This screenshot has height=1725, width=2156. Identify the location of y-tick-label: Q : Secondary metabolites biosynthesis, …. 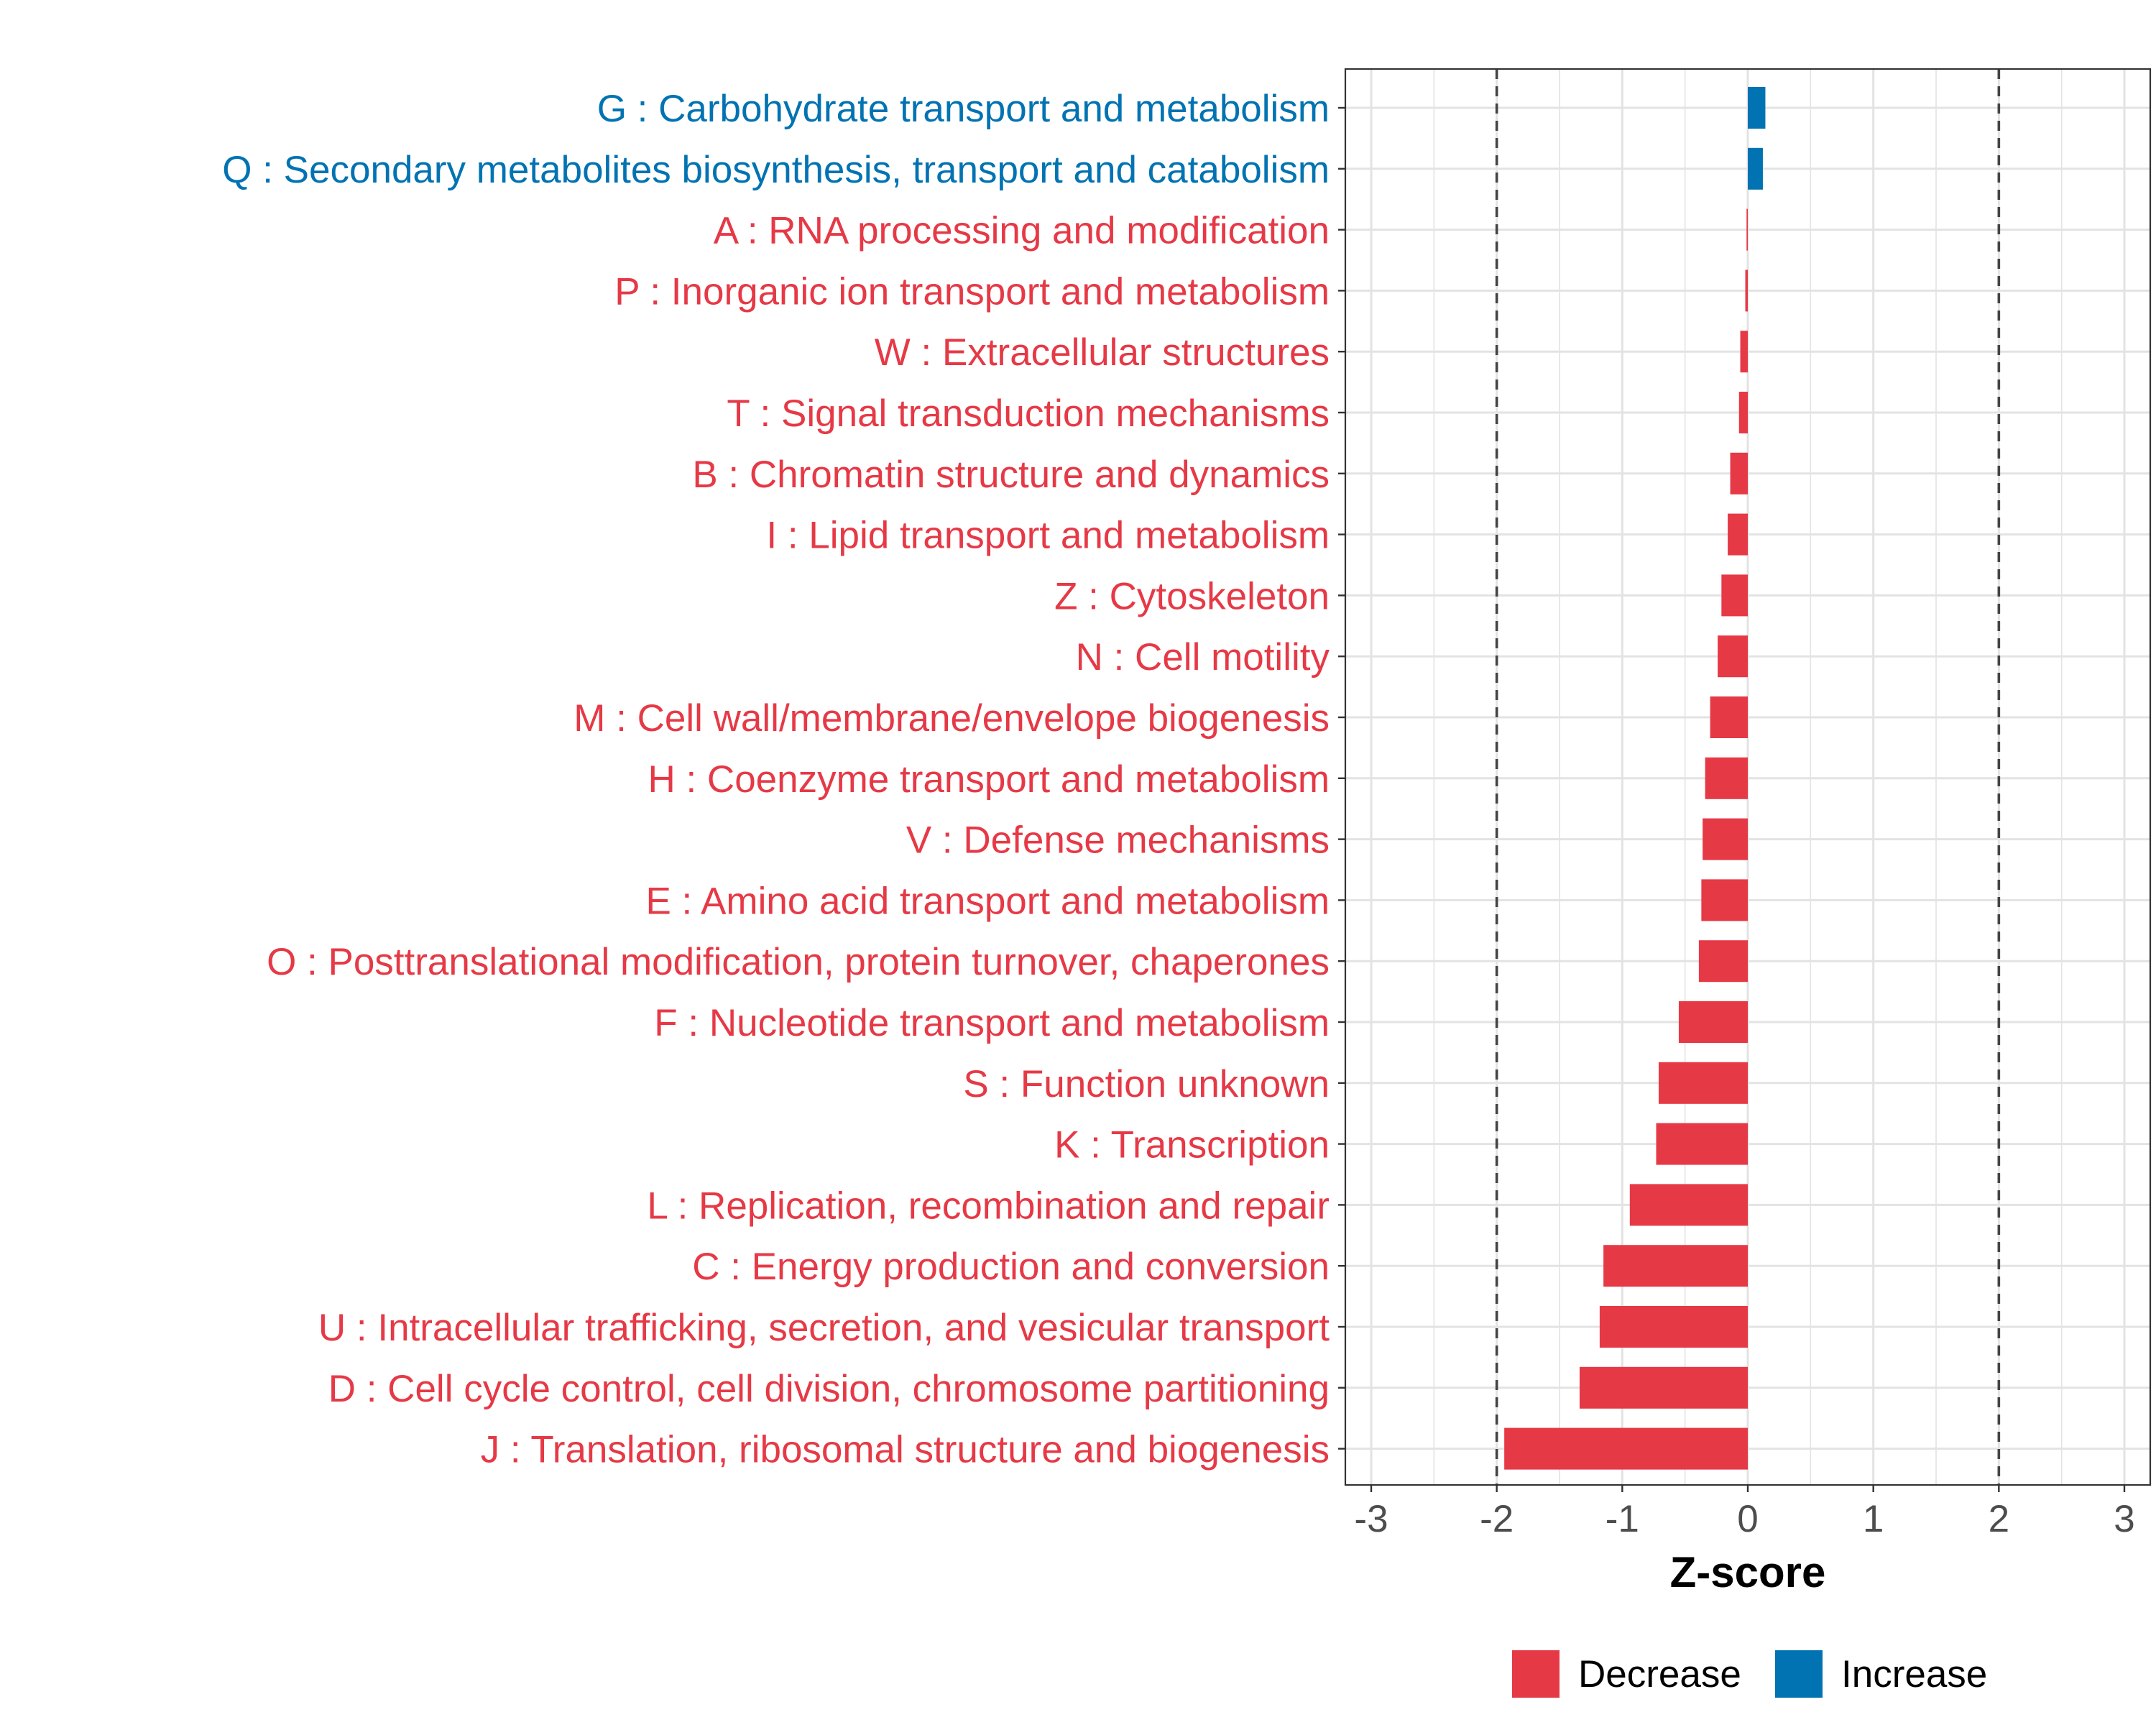
(776, 170).